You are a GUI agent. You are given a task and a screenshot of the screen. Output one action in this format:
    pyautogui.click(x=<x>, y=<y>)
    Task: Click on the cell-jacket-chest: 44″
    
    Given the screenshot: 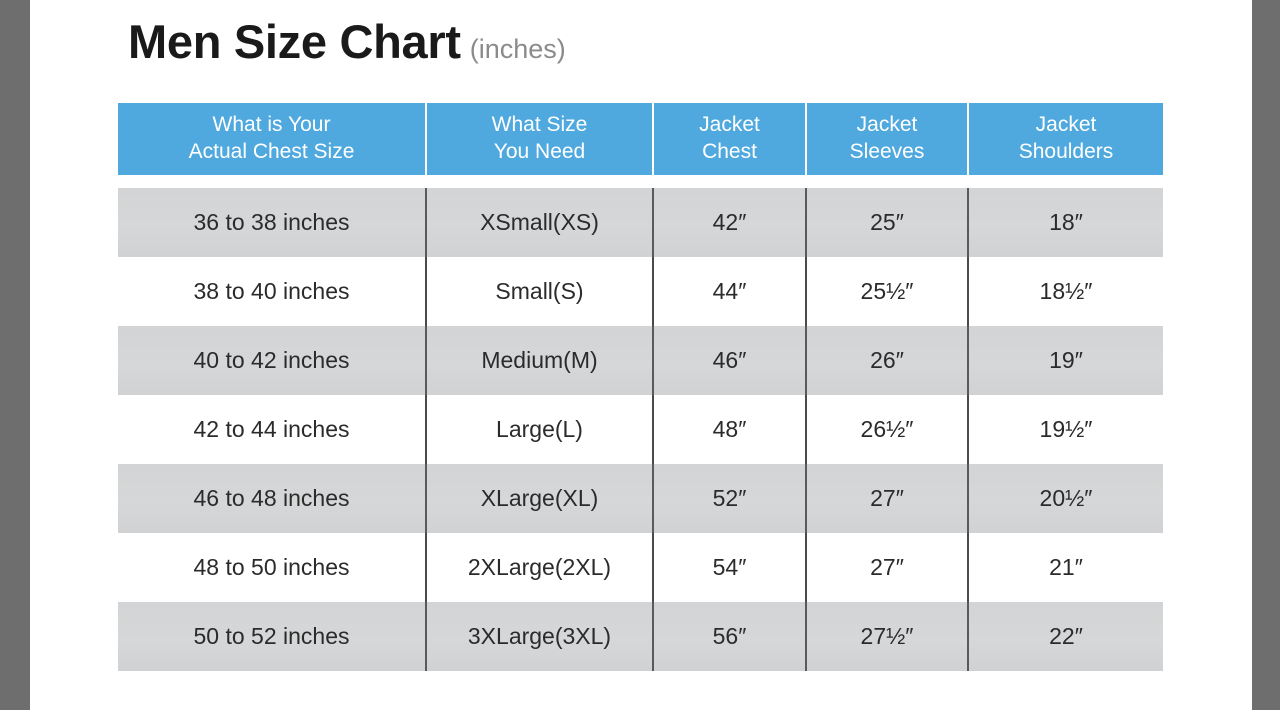 What is the action you would take?
    pyautogui.click(x=730, y=291)
    